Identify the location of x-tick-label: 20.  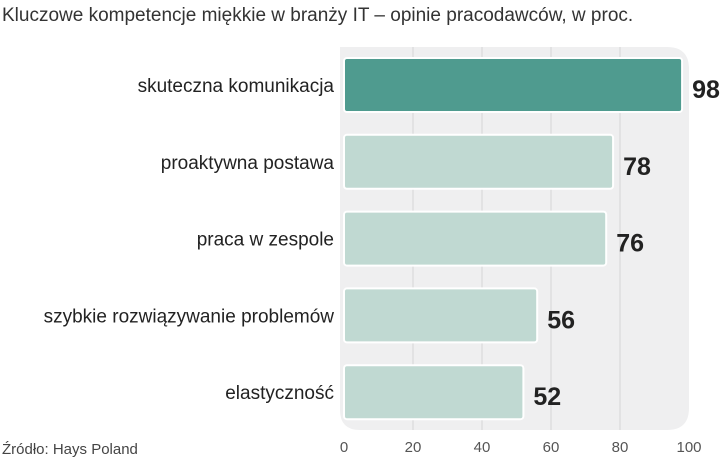
(413, 447).